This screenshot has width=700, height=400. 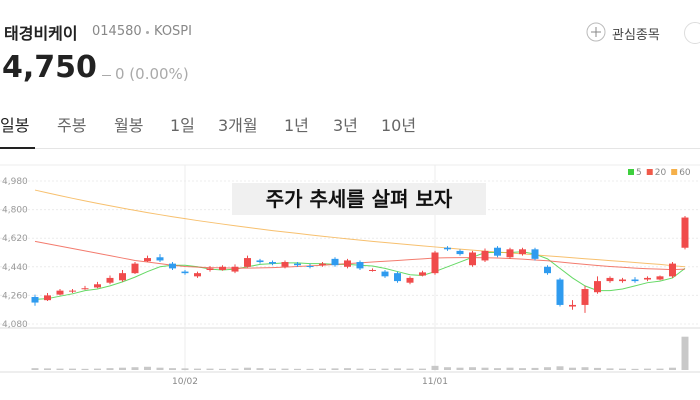 I want to click on period-tab: 1년, so click(x=296, y=125).